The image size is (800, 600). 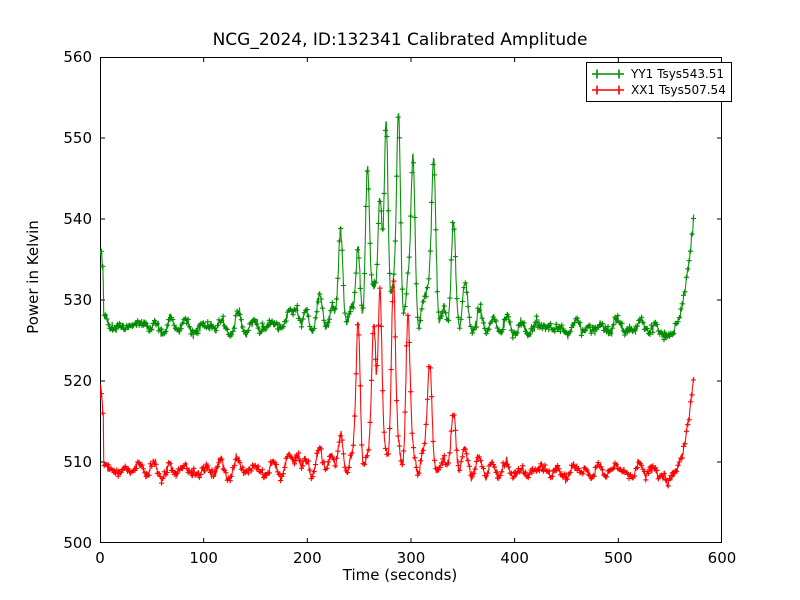 What do you see at coordinates (77, 462) in the screenshot?
I see `y-tick-510: 510` at bounding box center [77, 462].